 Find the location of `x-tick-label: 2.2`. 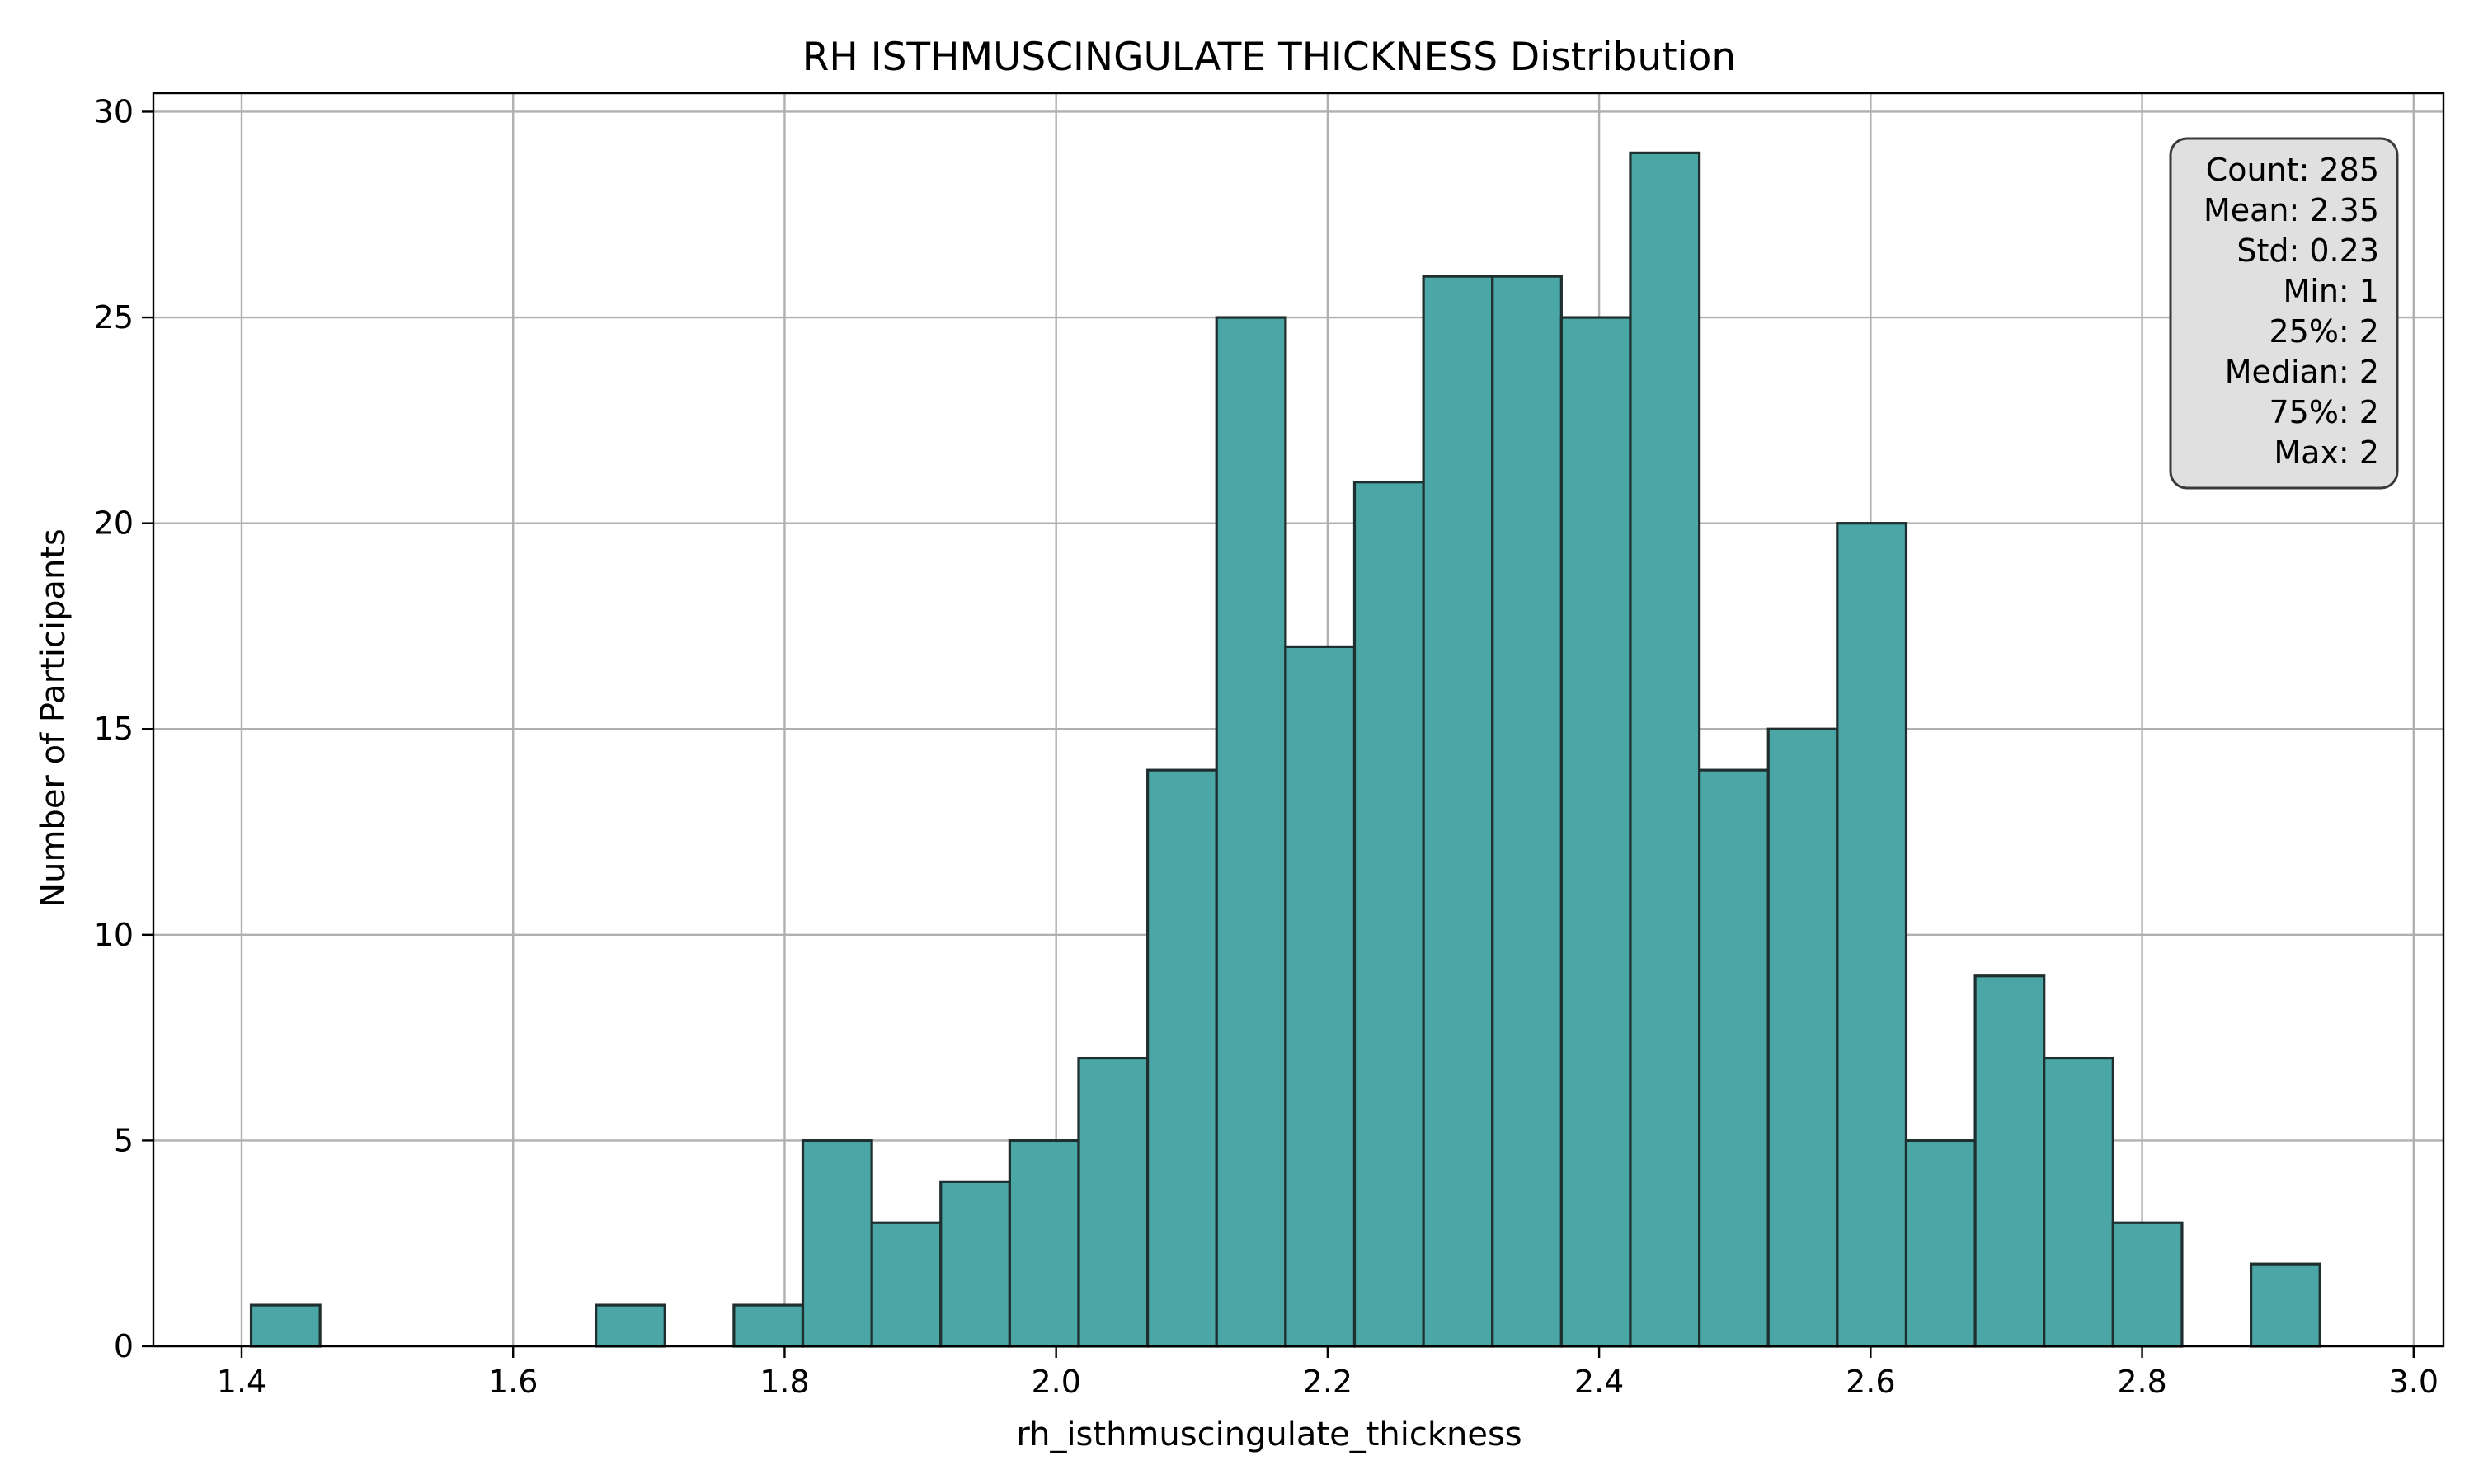

x-tick-label: 2.2 is located at coordinates (1327, 1382).